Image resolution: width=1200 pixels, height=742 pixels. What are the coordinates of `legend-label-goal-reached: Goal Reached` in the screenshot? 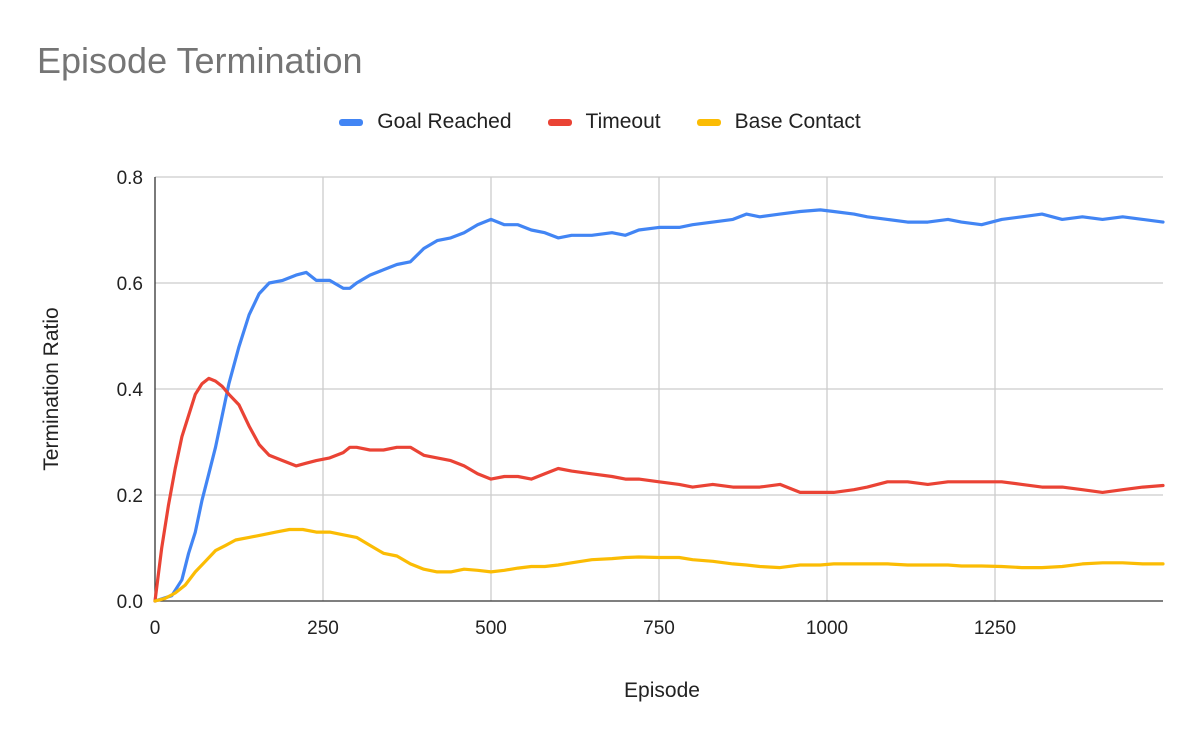 It's located at (444, 121).